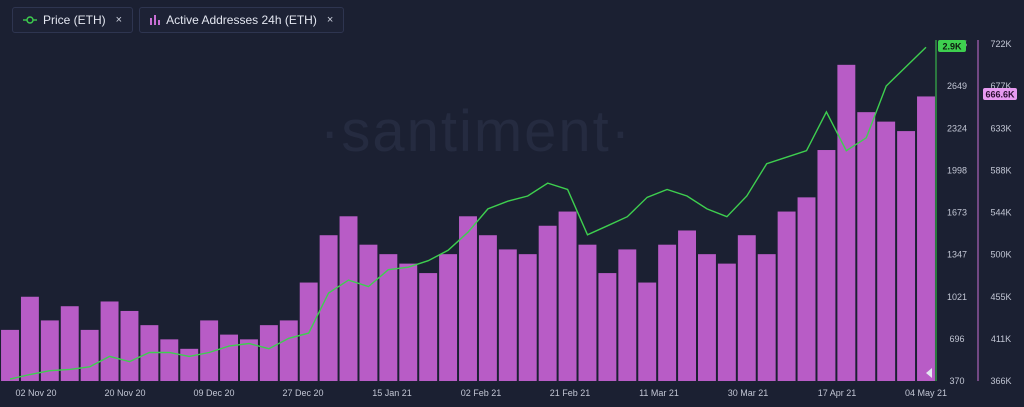  What do you see at coordinates (1000, 170) in the screenshot?
I see `right-tick-label: 588K` at bounding box center [1000, 170].